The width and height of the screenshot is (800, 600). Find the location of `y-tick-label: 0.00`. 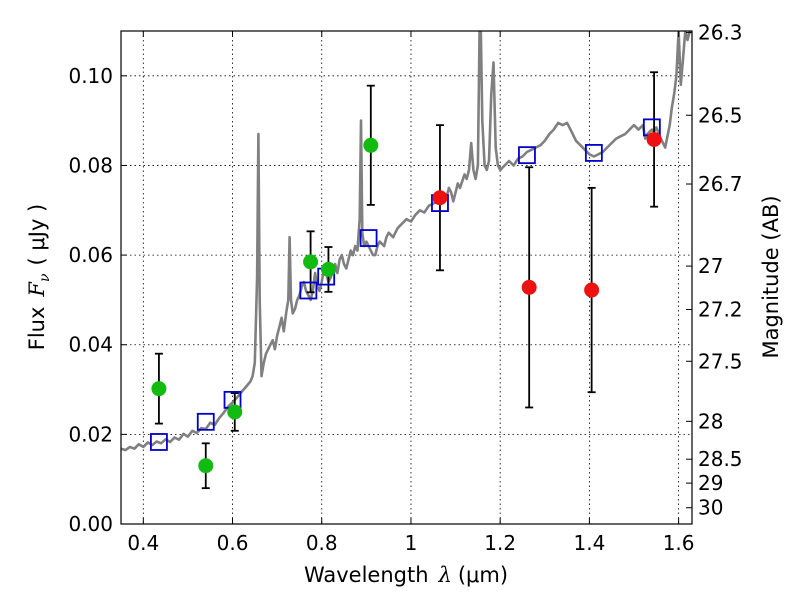

y-tick-label: 0.00 is located at coordinates (90, 524).